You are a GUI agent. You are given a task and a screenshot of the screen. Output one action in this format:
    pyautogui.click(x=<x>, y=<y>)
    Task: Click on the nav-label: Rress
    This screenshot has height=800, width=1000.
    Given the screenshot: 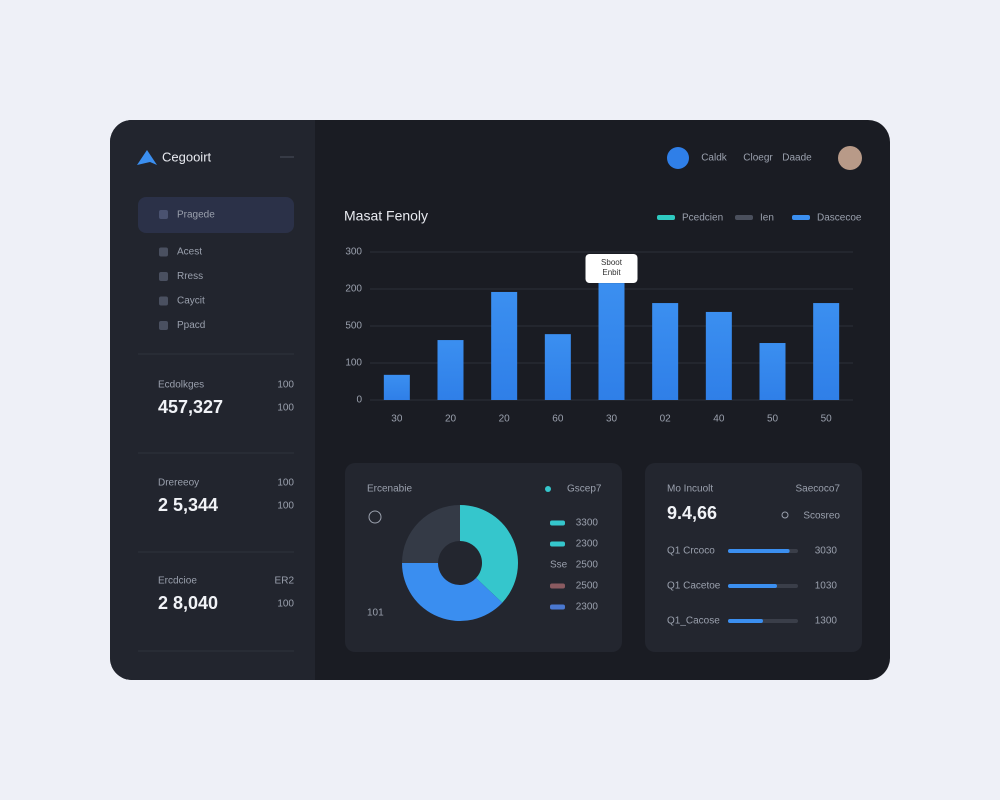 What is the action you would take?
    pyautogui.click(x=190, y=276)
    